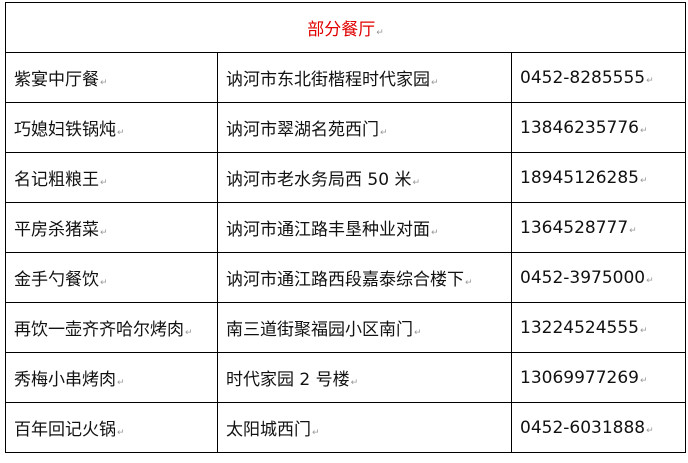 The height and width of the screenshot is (463, 688). I want to click on table-row: 再饮一壶齐齐哈尔烤肉↵ 南三道街聚福园小区南门↵ 13224524555↵, so click(345, 327).